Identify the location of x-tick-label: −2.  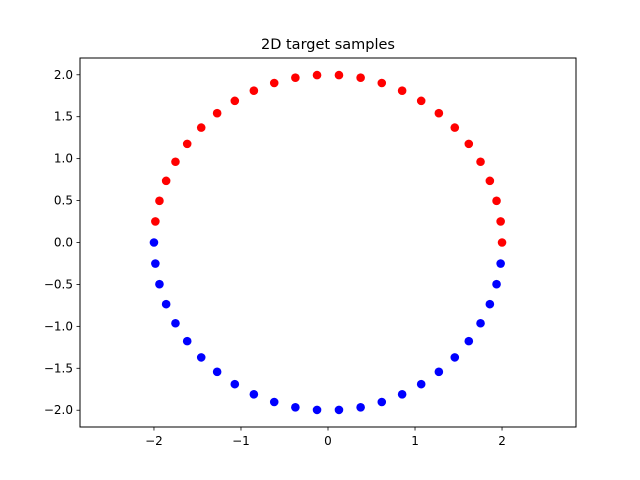
(154, 441).